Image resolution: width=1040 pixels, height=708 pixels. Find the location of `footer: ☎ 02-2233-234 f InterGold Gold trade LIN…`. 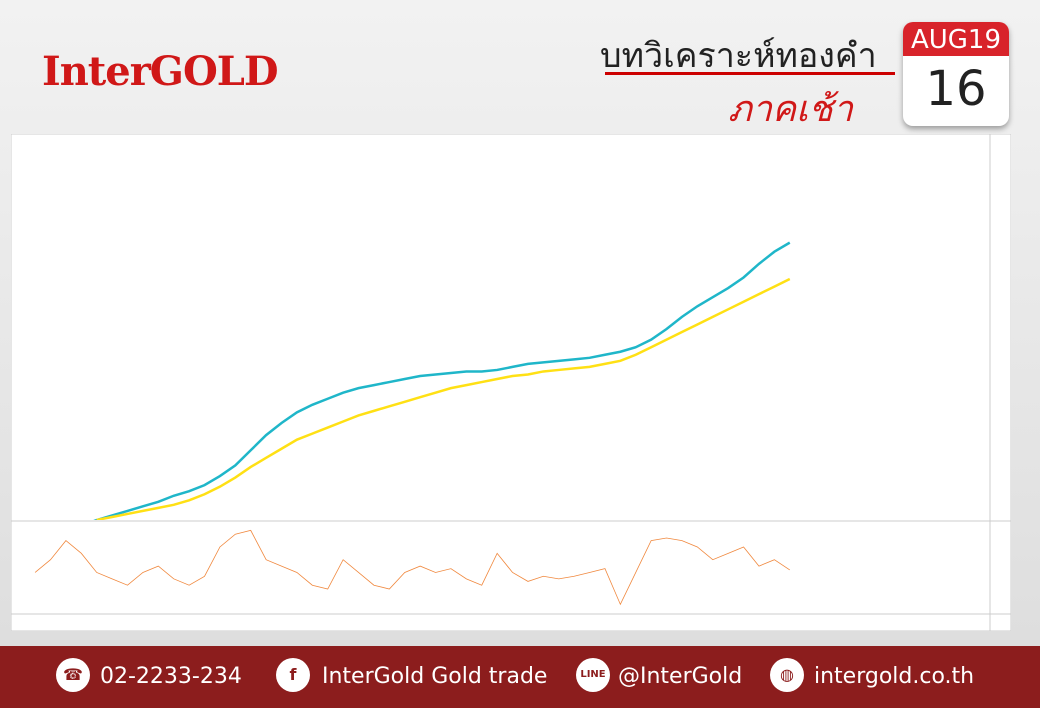

footer: ☎ 02-2233-234 f InterGold Gold trade LIN… is located at coordinates (520, 677).